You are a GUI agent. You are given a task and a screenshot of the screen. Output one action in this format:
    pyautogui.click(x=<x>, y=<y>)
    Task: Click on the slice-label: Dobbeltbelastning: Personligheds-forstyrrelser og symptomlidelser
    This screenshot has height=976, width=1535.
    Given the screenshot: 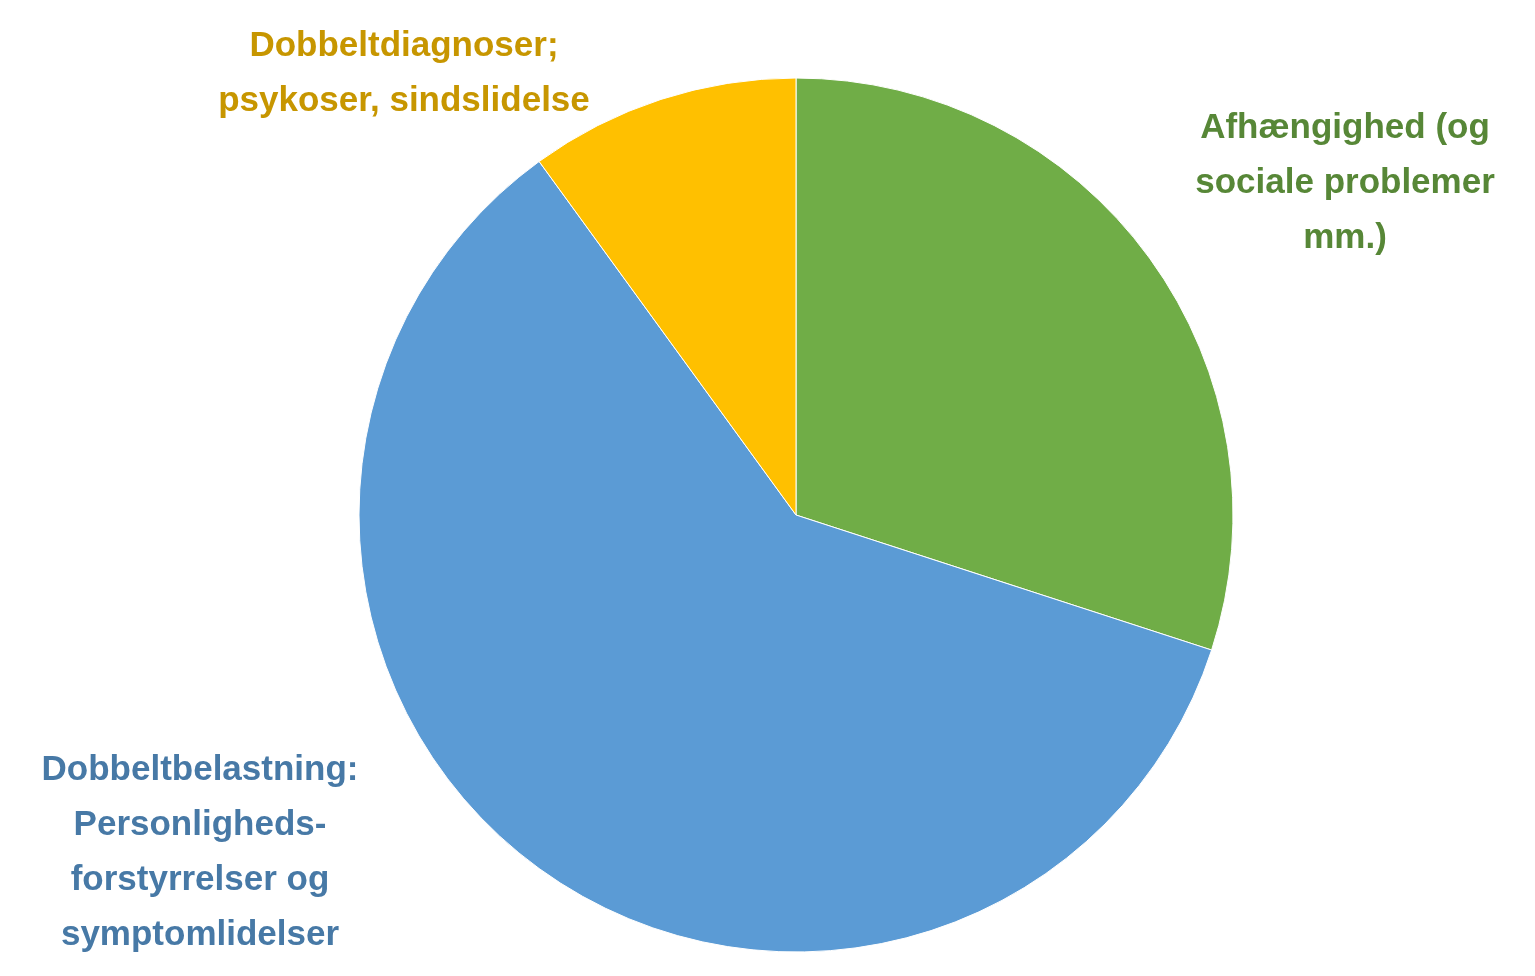 What is the action you would take?
    pyautogui.click(x=200, y=850)
    